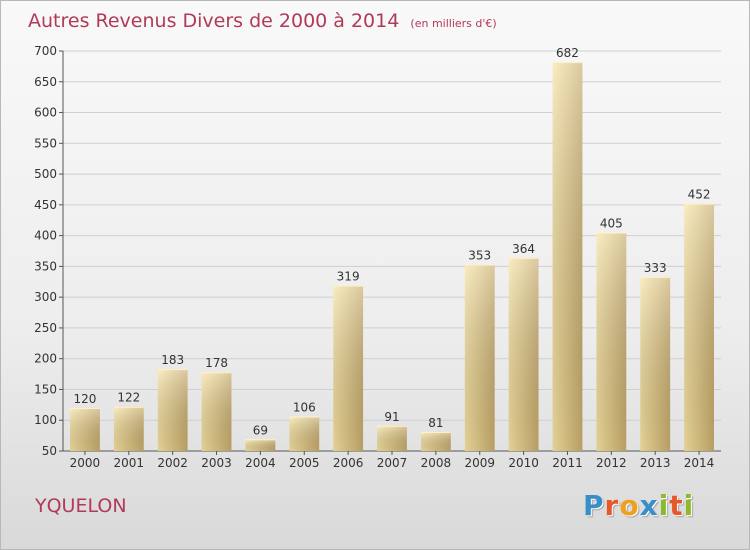 This screenshot has width=750, height=550. What do you see at coordinates (391, 417) in the screenshot?
I see `data-label: 91` at bounding box center [391, 417].